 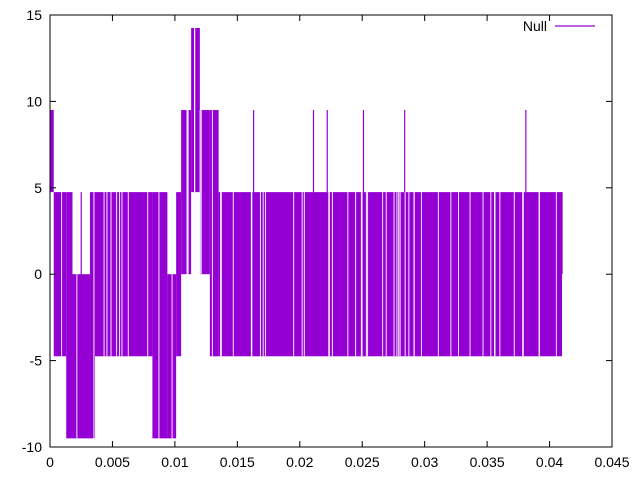 I want to click on y-tick-label: 10, so click(x=34, y=101).